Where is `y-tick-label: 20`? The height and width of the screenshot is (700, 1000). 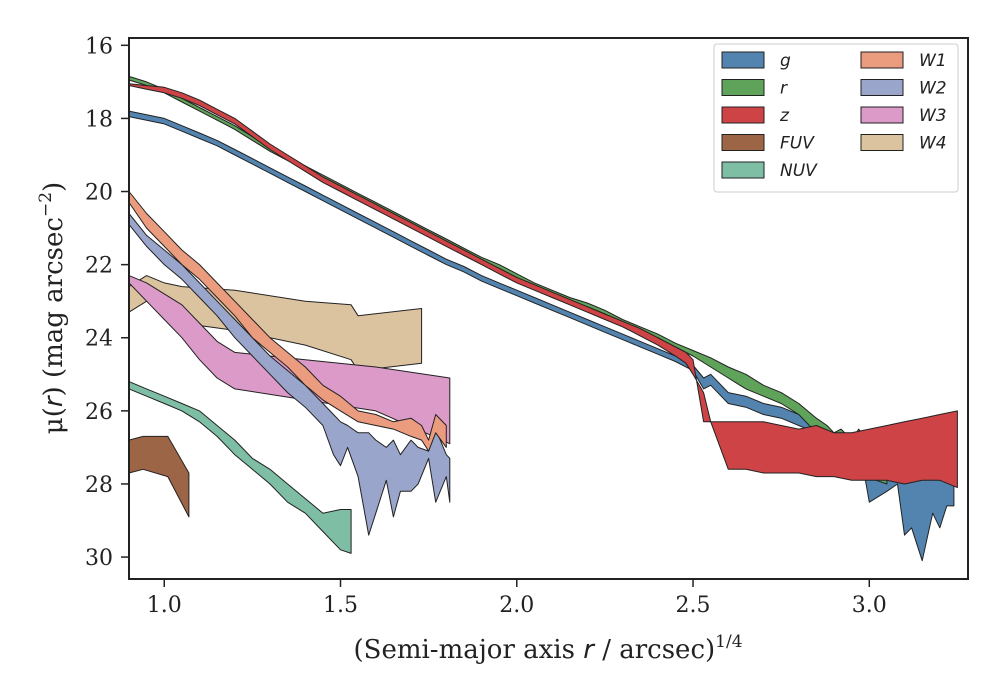 y-tick-label: 20 is located at coordinates (99, 193).